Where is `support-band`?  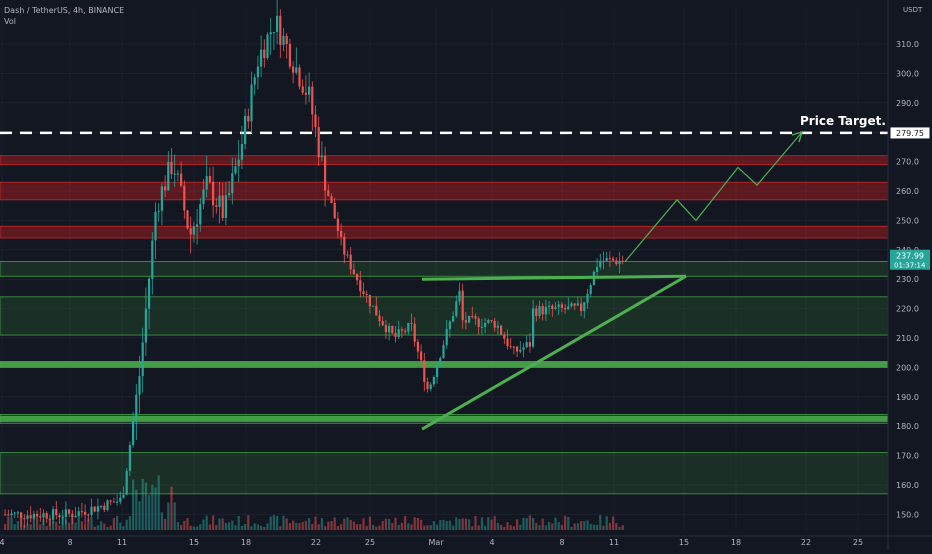
support-band is located at coordinates (444, 364).